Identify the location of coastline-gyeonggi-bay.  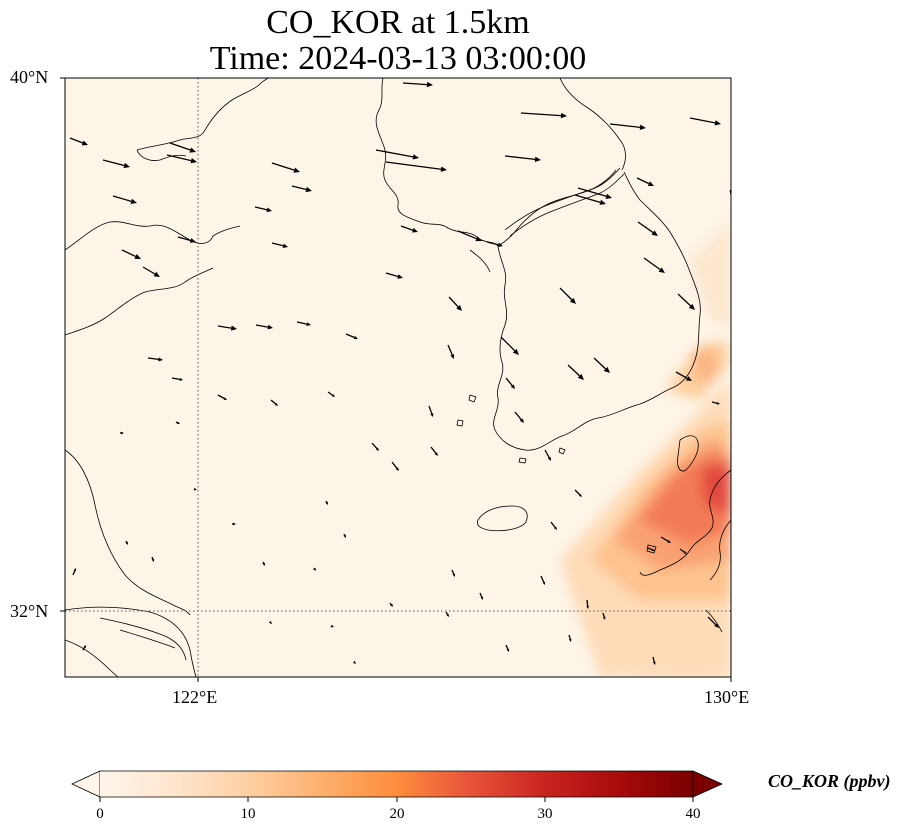
(480, 261).